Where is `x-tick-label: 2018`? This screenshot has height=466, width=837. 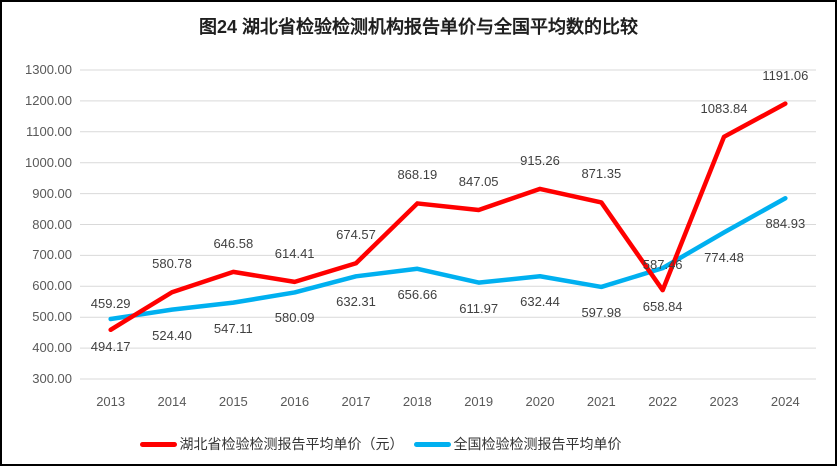
x-tick-label: 2018 is located at coordinates (417, 401).